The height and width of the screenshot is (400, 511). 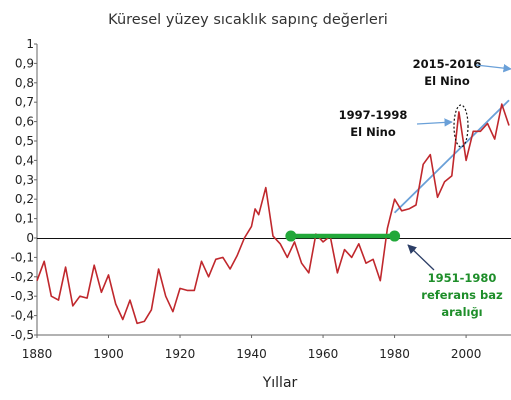 I want to click on y-tick-label: -0,2, so click(x=22, y=277).